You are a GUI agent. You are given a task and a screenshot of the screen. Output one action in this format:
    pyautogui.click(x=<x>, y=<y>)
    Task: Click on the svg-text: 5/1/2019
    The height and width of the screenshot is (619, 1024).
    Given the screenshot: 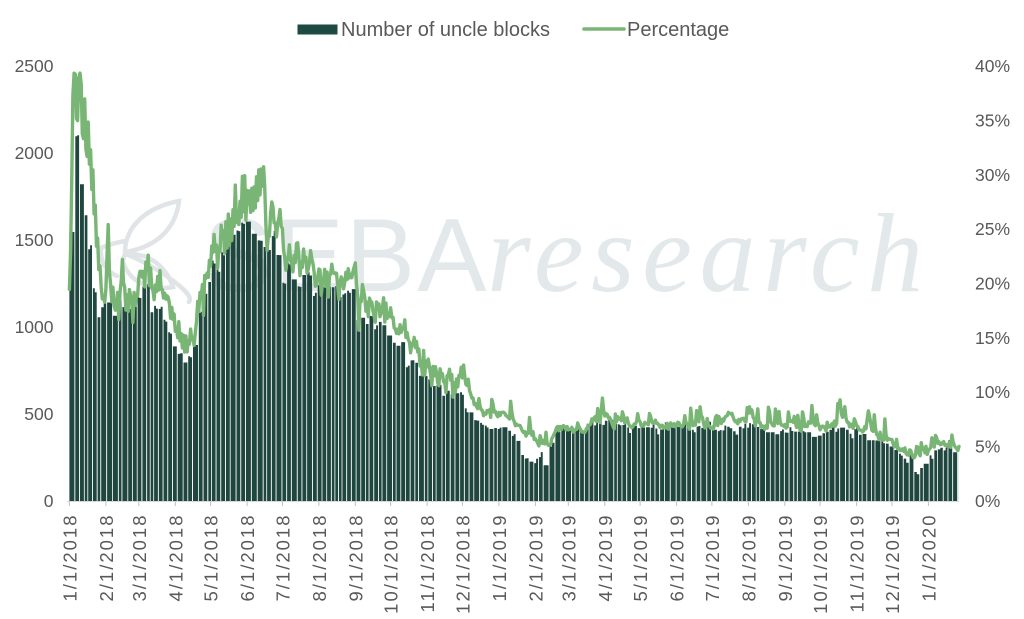 What is the action you would take?
    pyautogui.click(x=640, y=558)
    